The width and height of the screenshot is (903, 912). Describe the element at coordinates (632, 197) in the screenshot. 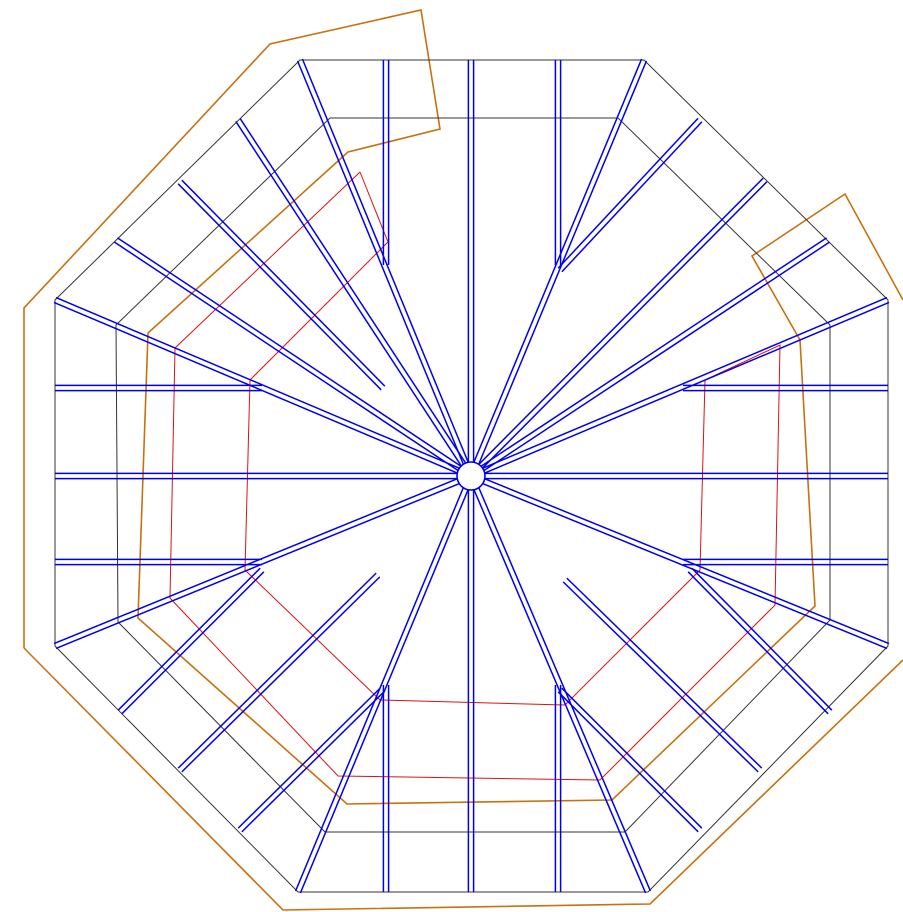

I see `jack-rafter-10-b` at that location.